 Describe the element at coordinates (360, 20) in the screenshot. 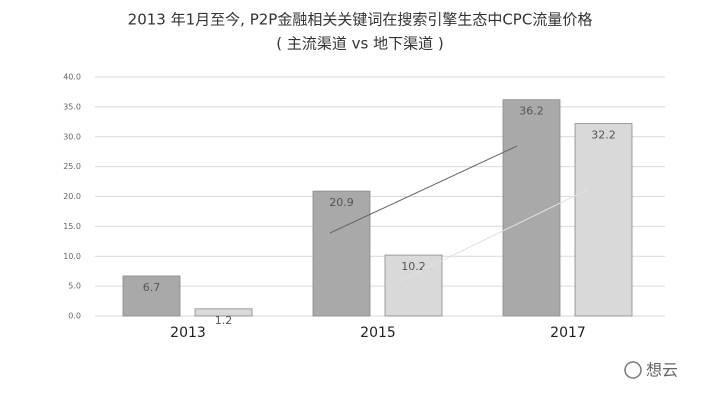

I see `chart-title: 2013 年1月至今, P2P金融相关关键词在搜索引擎生态中CPC流量价格` at that location.